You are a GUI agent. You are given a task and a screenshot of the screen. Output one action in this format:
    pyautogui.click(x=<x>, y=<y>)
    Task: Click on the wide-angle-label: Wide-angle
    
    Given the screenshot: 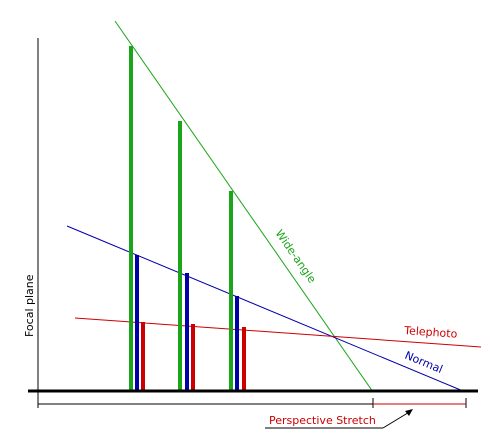 What is the action you would take?
    pyautogui.click(x=296, y=256)
    